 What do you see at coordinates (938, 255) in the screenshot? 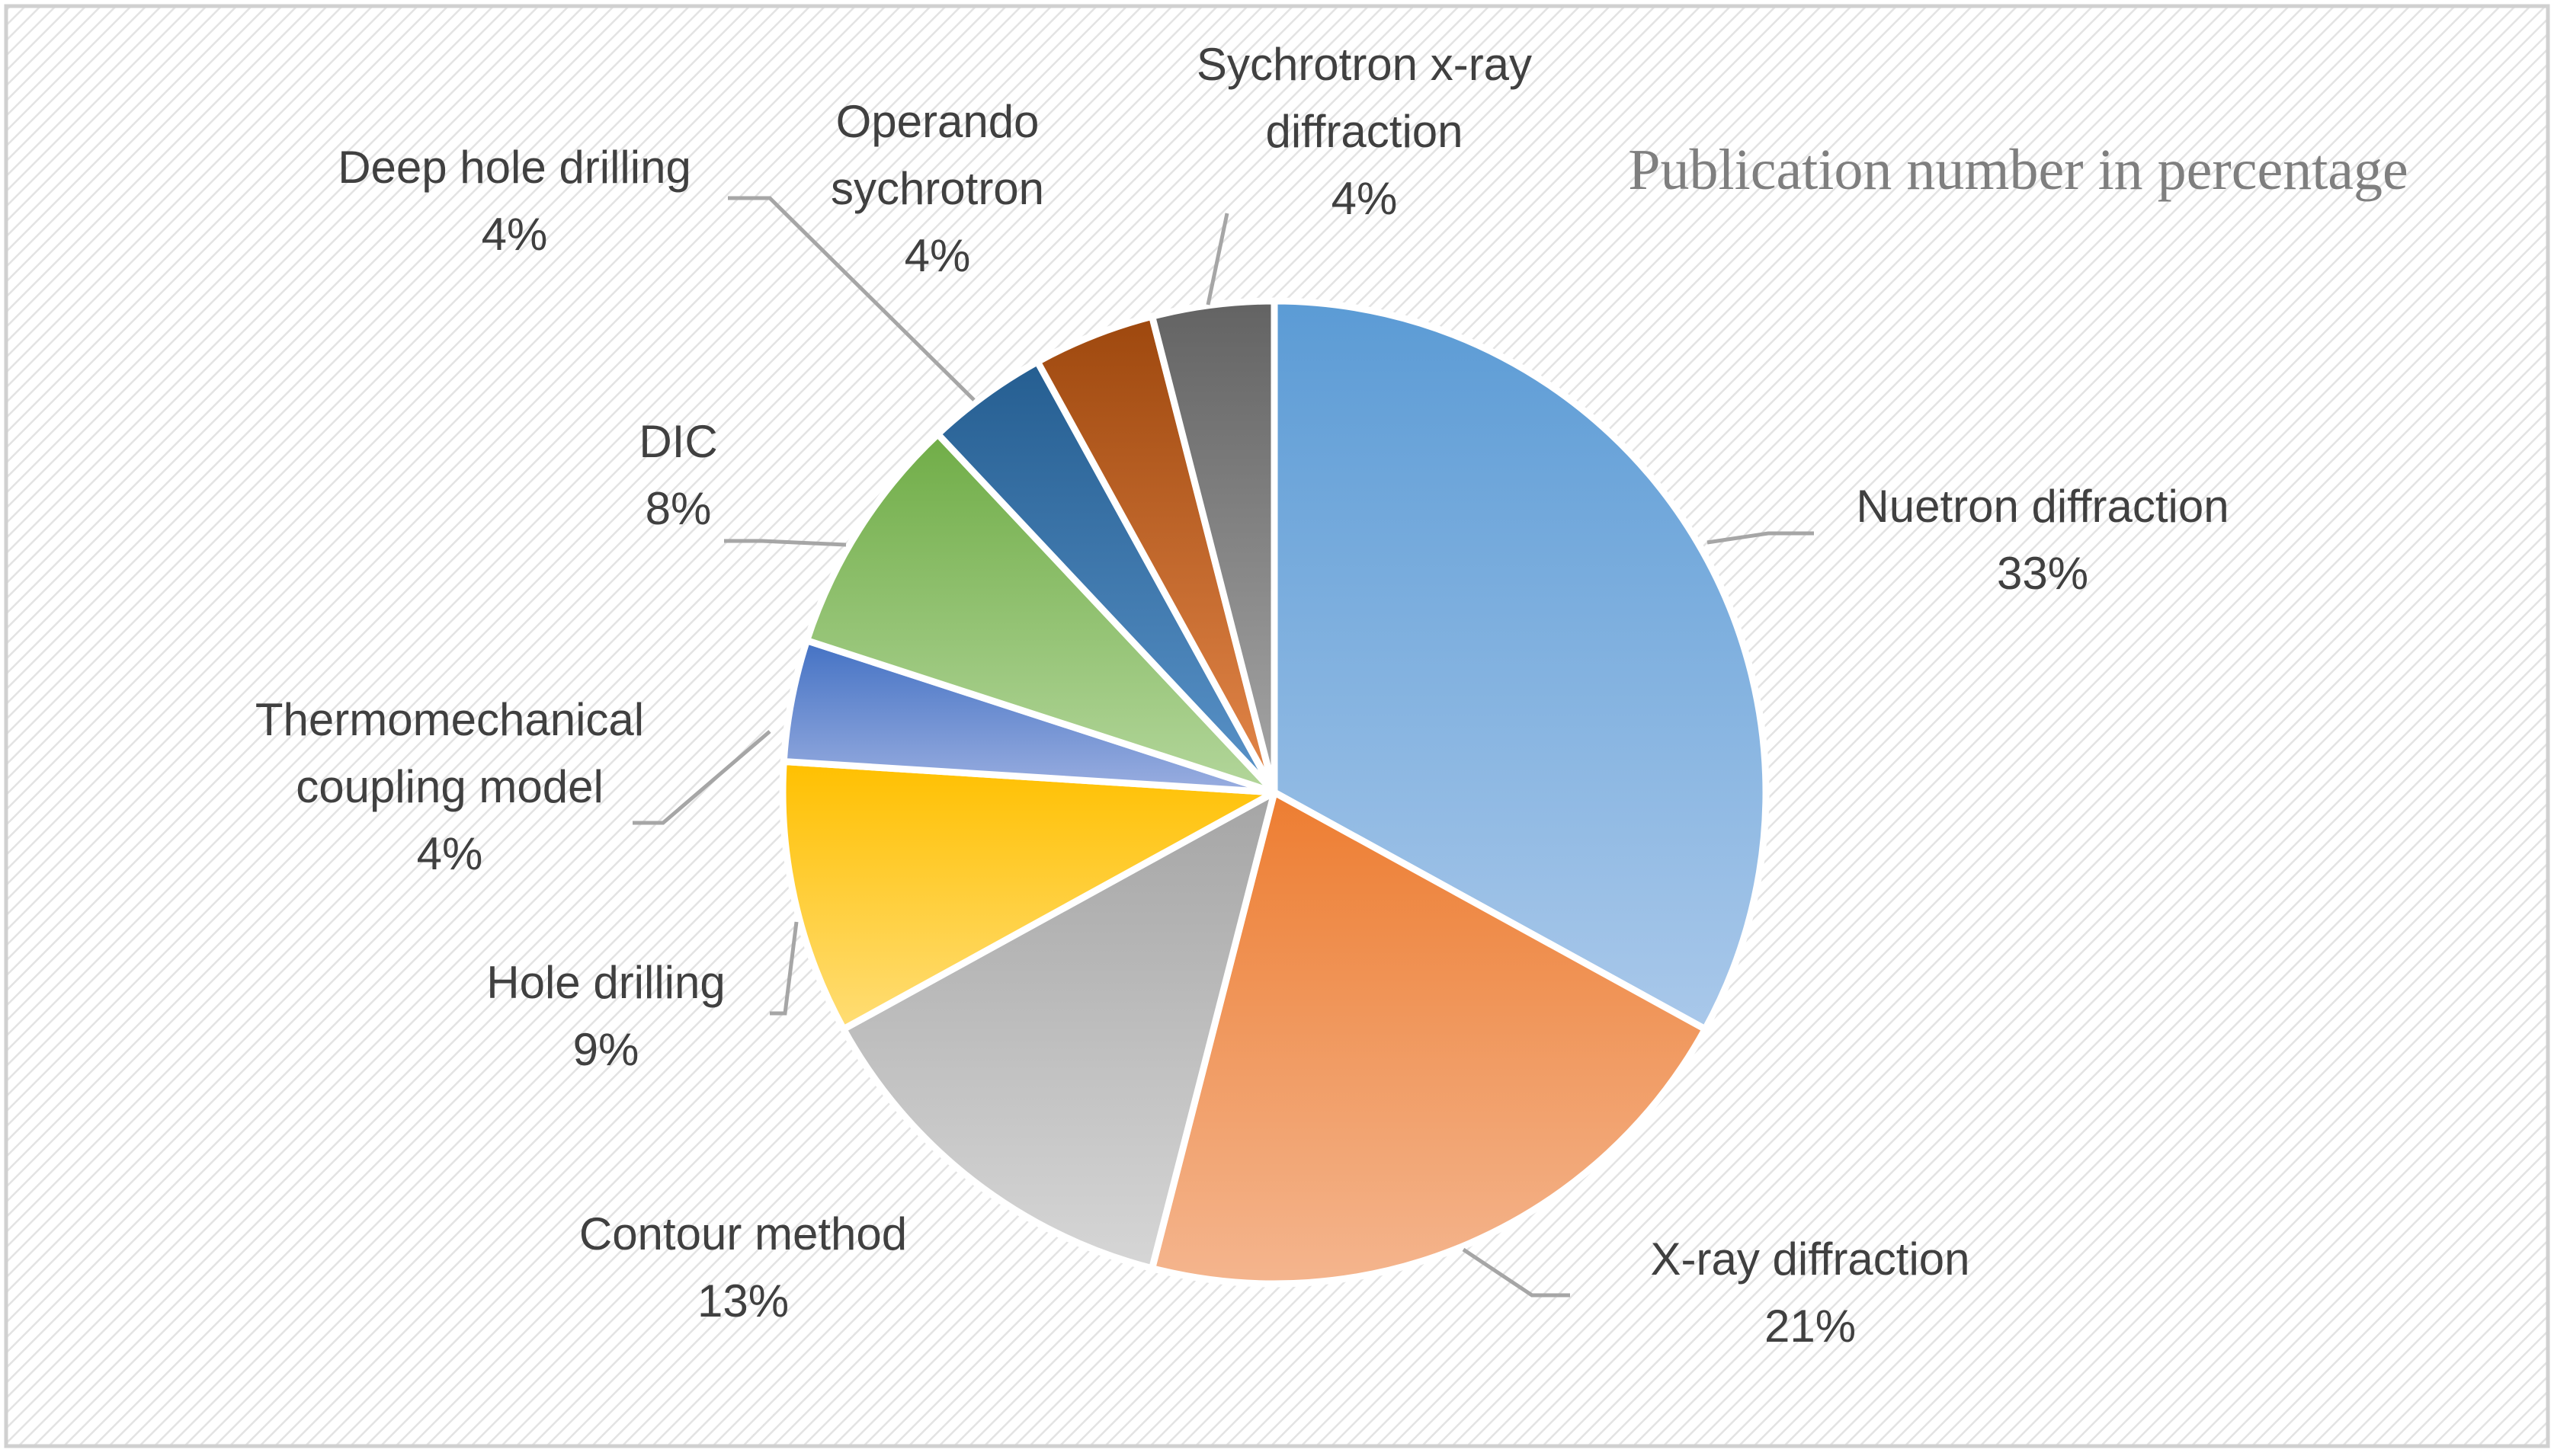
I see `slice-value-7: 4%` at bounding box center [938, 255].